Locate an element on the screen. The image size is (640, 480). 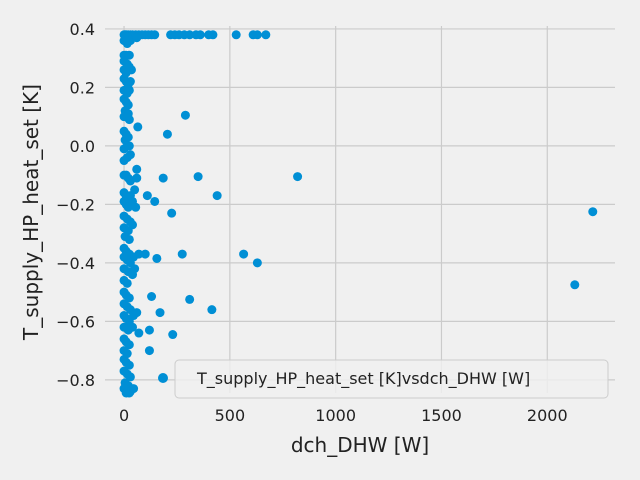
x-tick-labels: 0 500 1000 1500 2000 is located at coordinates (343, 415).